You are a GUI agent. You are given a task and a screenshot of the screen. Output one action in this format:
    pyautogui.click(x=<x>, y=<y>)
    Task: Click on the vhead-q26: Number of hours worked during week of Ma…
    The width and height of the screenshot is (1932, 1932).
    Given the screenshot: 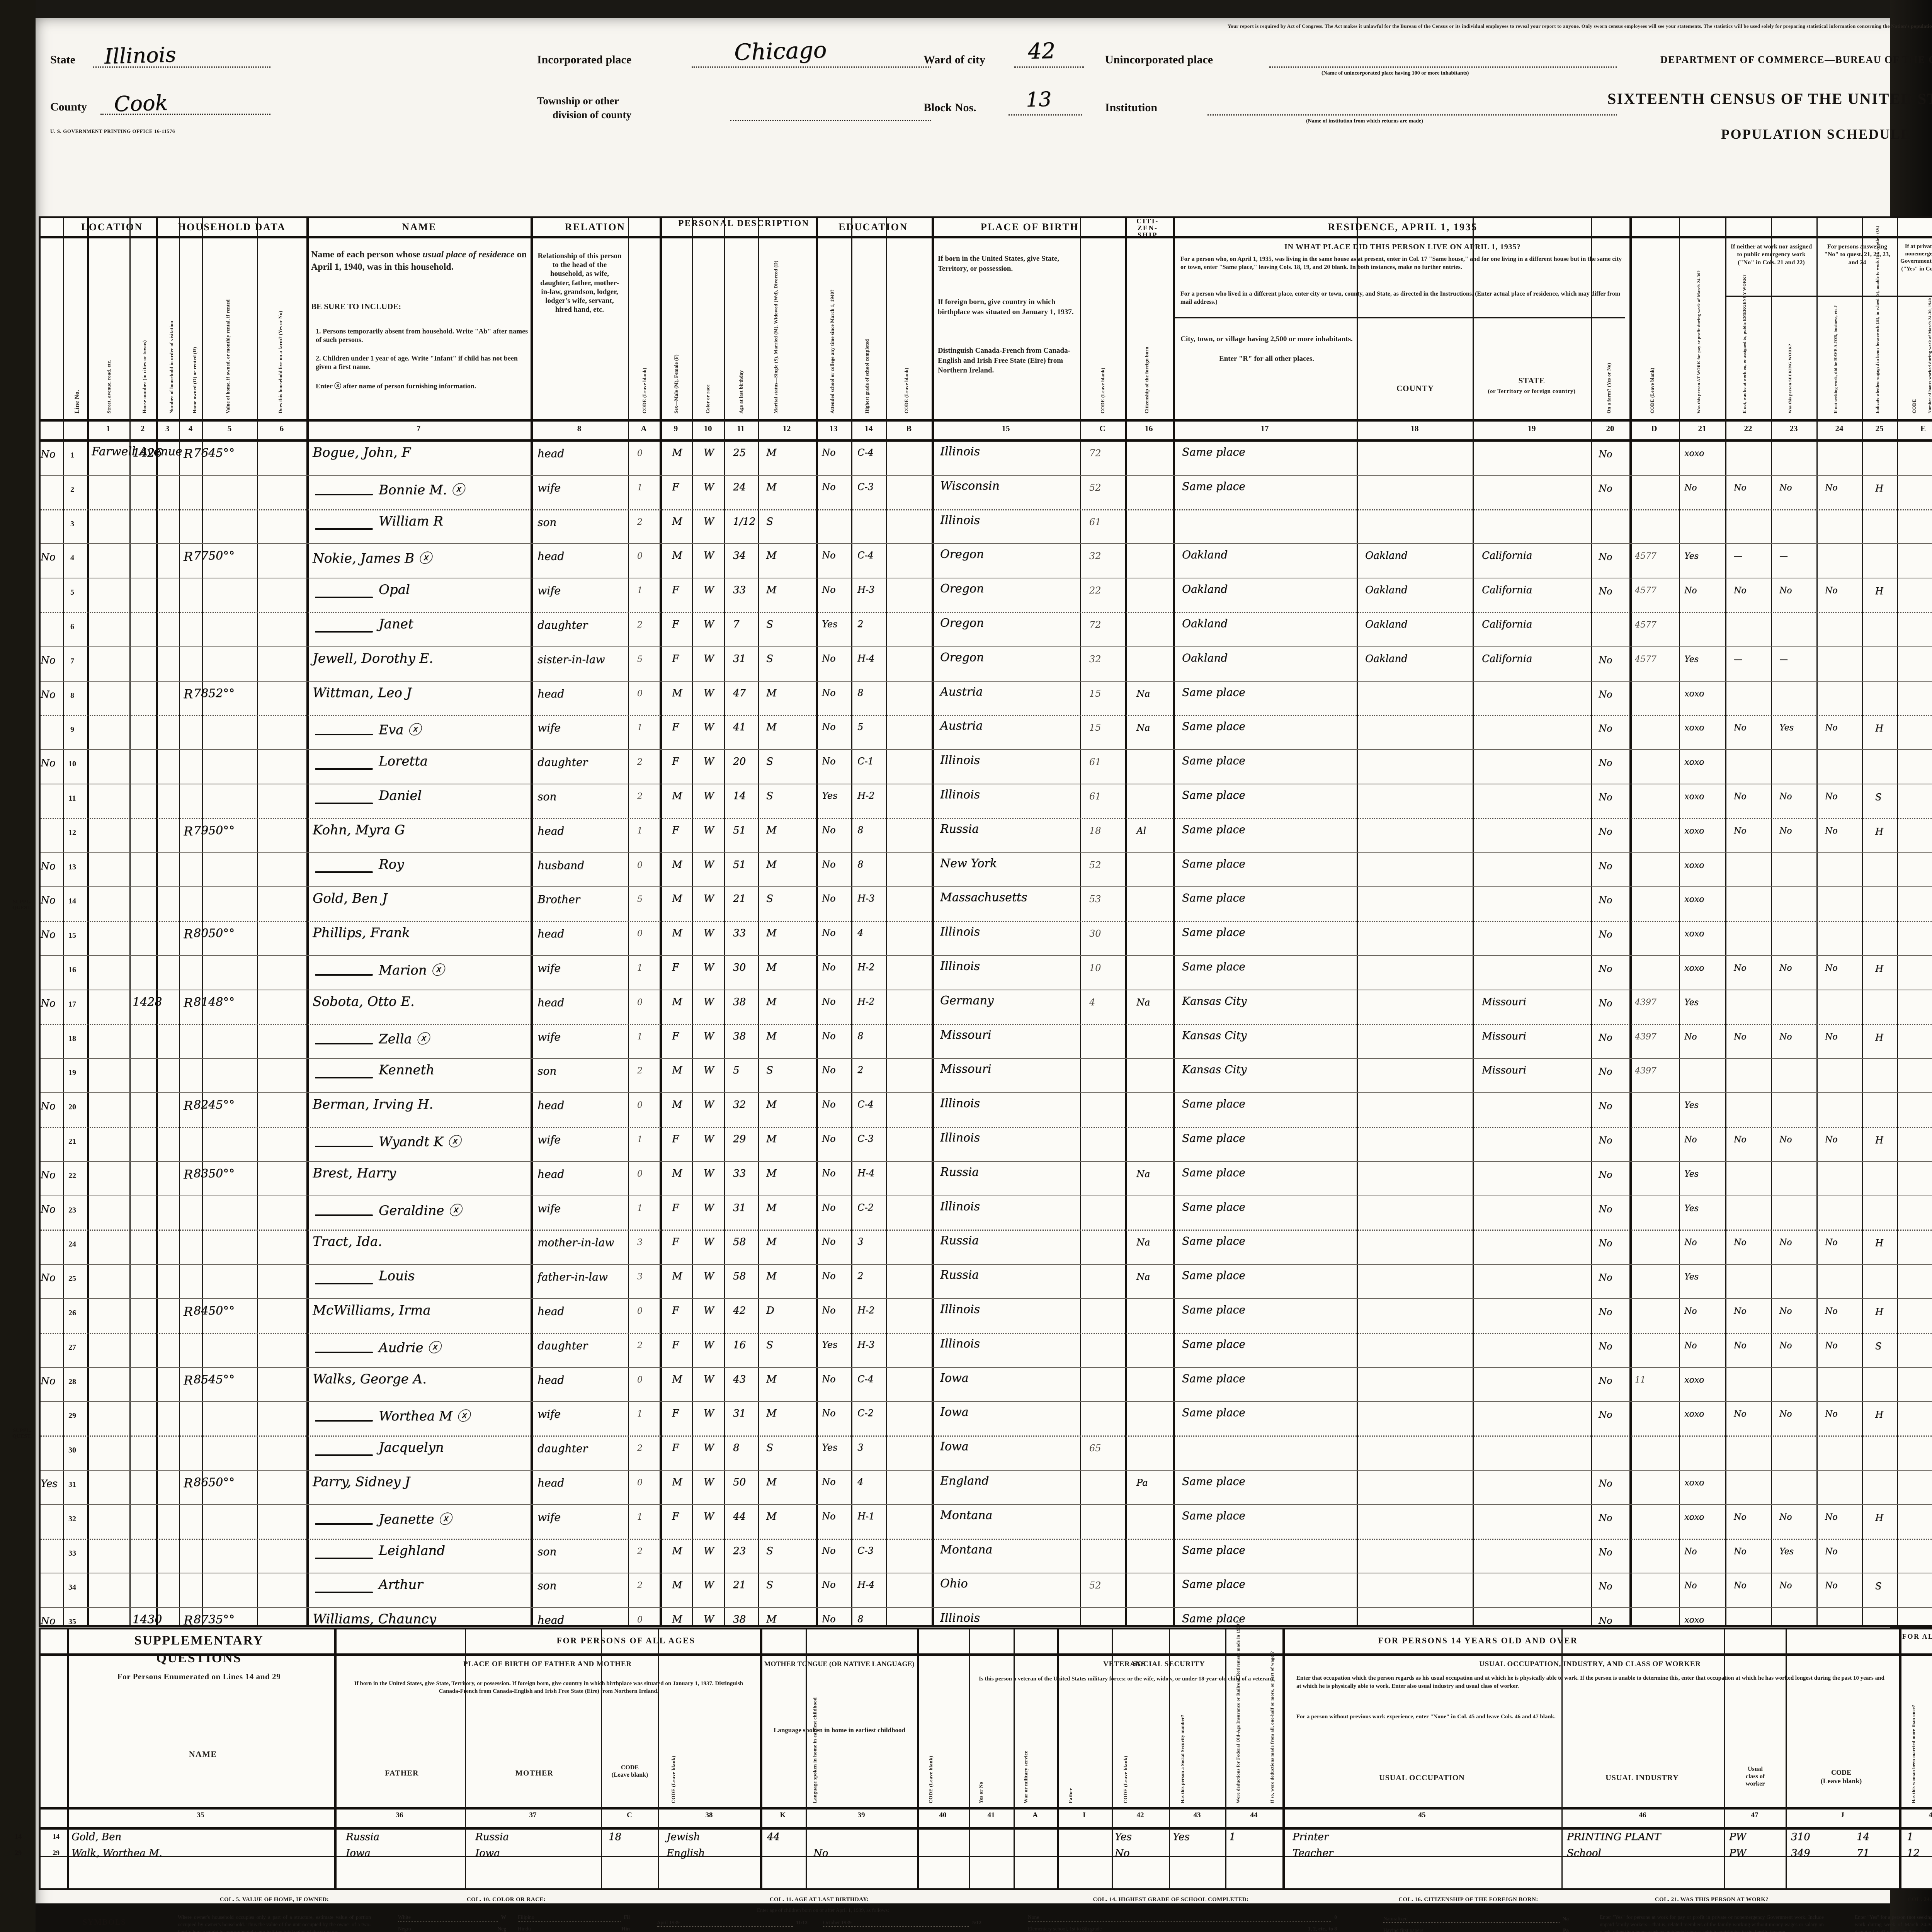 What is the action you would take?
    pyautogui.click(x=1930, y=355)
    